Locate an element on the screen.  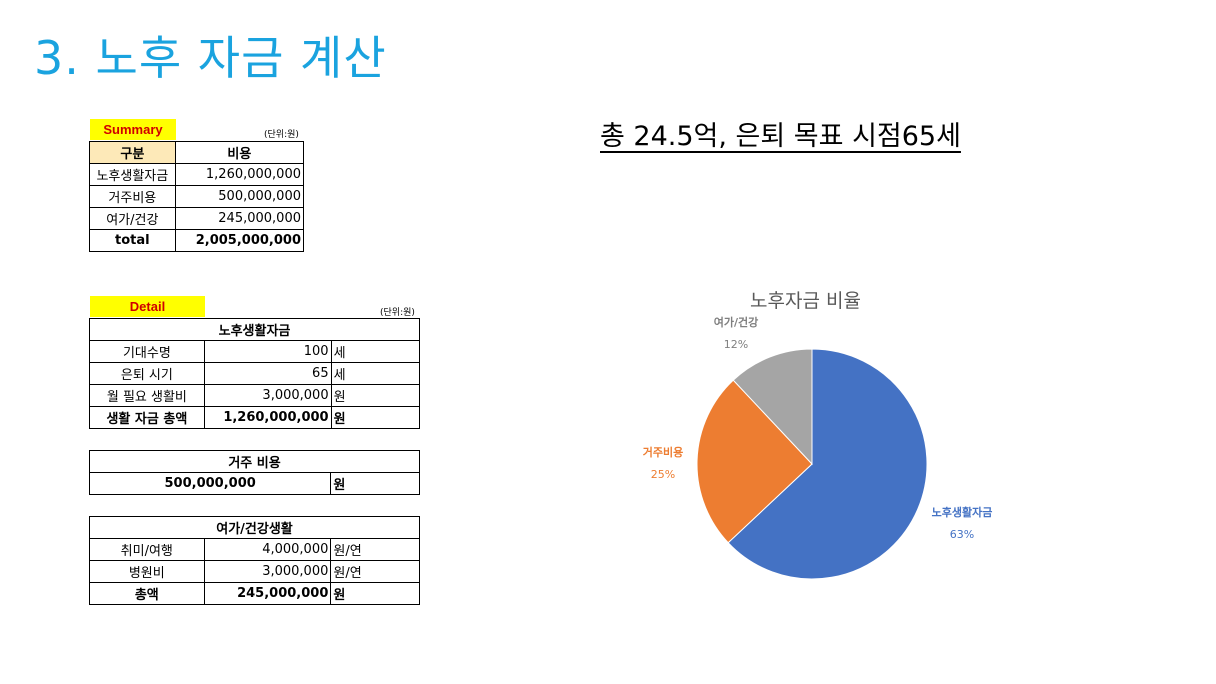
living-title: 노후생활자금 is located at coordinates (254, 329).